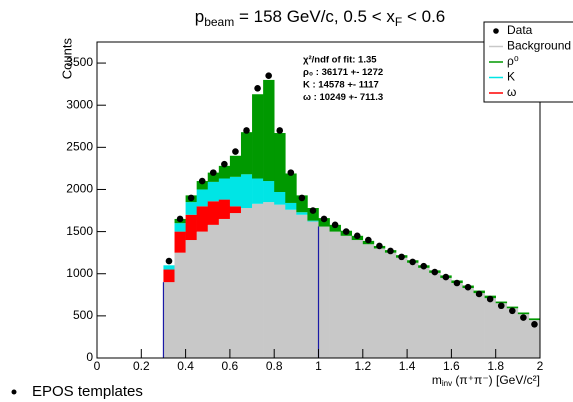 The width and height of the screenshot is (573, 402). Describe the element at coordinates (340, 60) in the screenshot. I see `fit-stat: χ²/ndf of fit: 1.35` at that location.